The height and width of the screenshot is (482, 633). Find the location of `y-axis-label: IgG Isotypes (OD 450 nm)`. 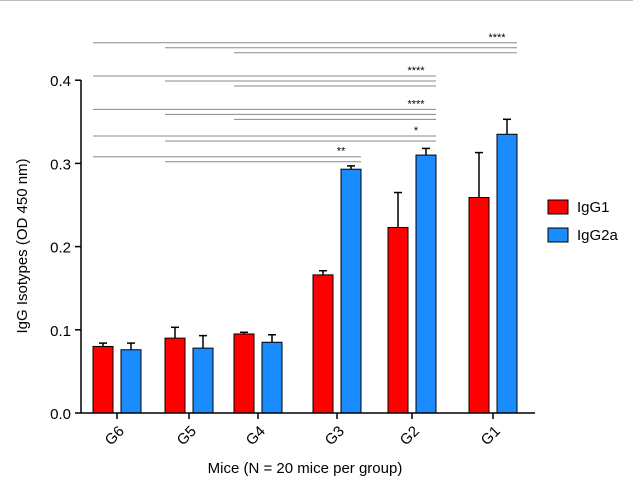

y-axis-label: IgG Isotypes (OD 450 nm) is located at coordinates (22, 245).